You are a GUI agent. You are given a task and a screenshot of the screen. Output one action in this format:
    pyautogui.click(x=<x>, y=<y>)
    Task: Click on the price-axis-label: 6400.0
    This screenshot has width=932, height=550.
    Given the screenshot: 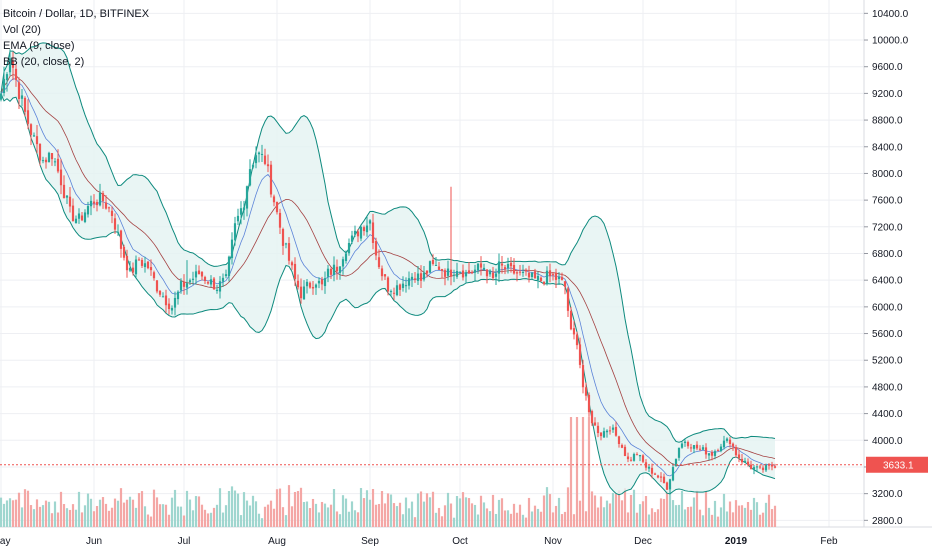 What is the action you would take?
    pyautogui.click(x=887, y=281)
    